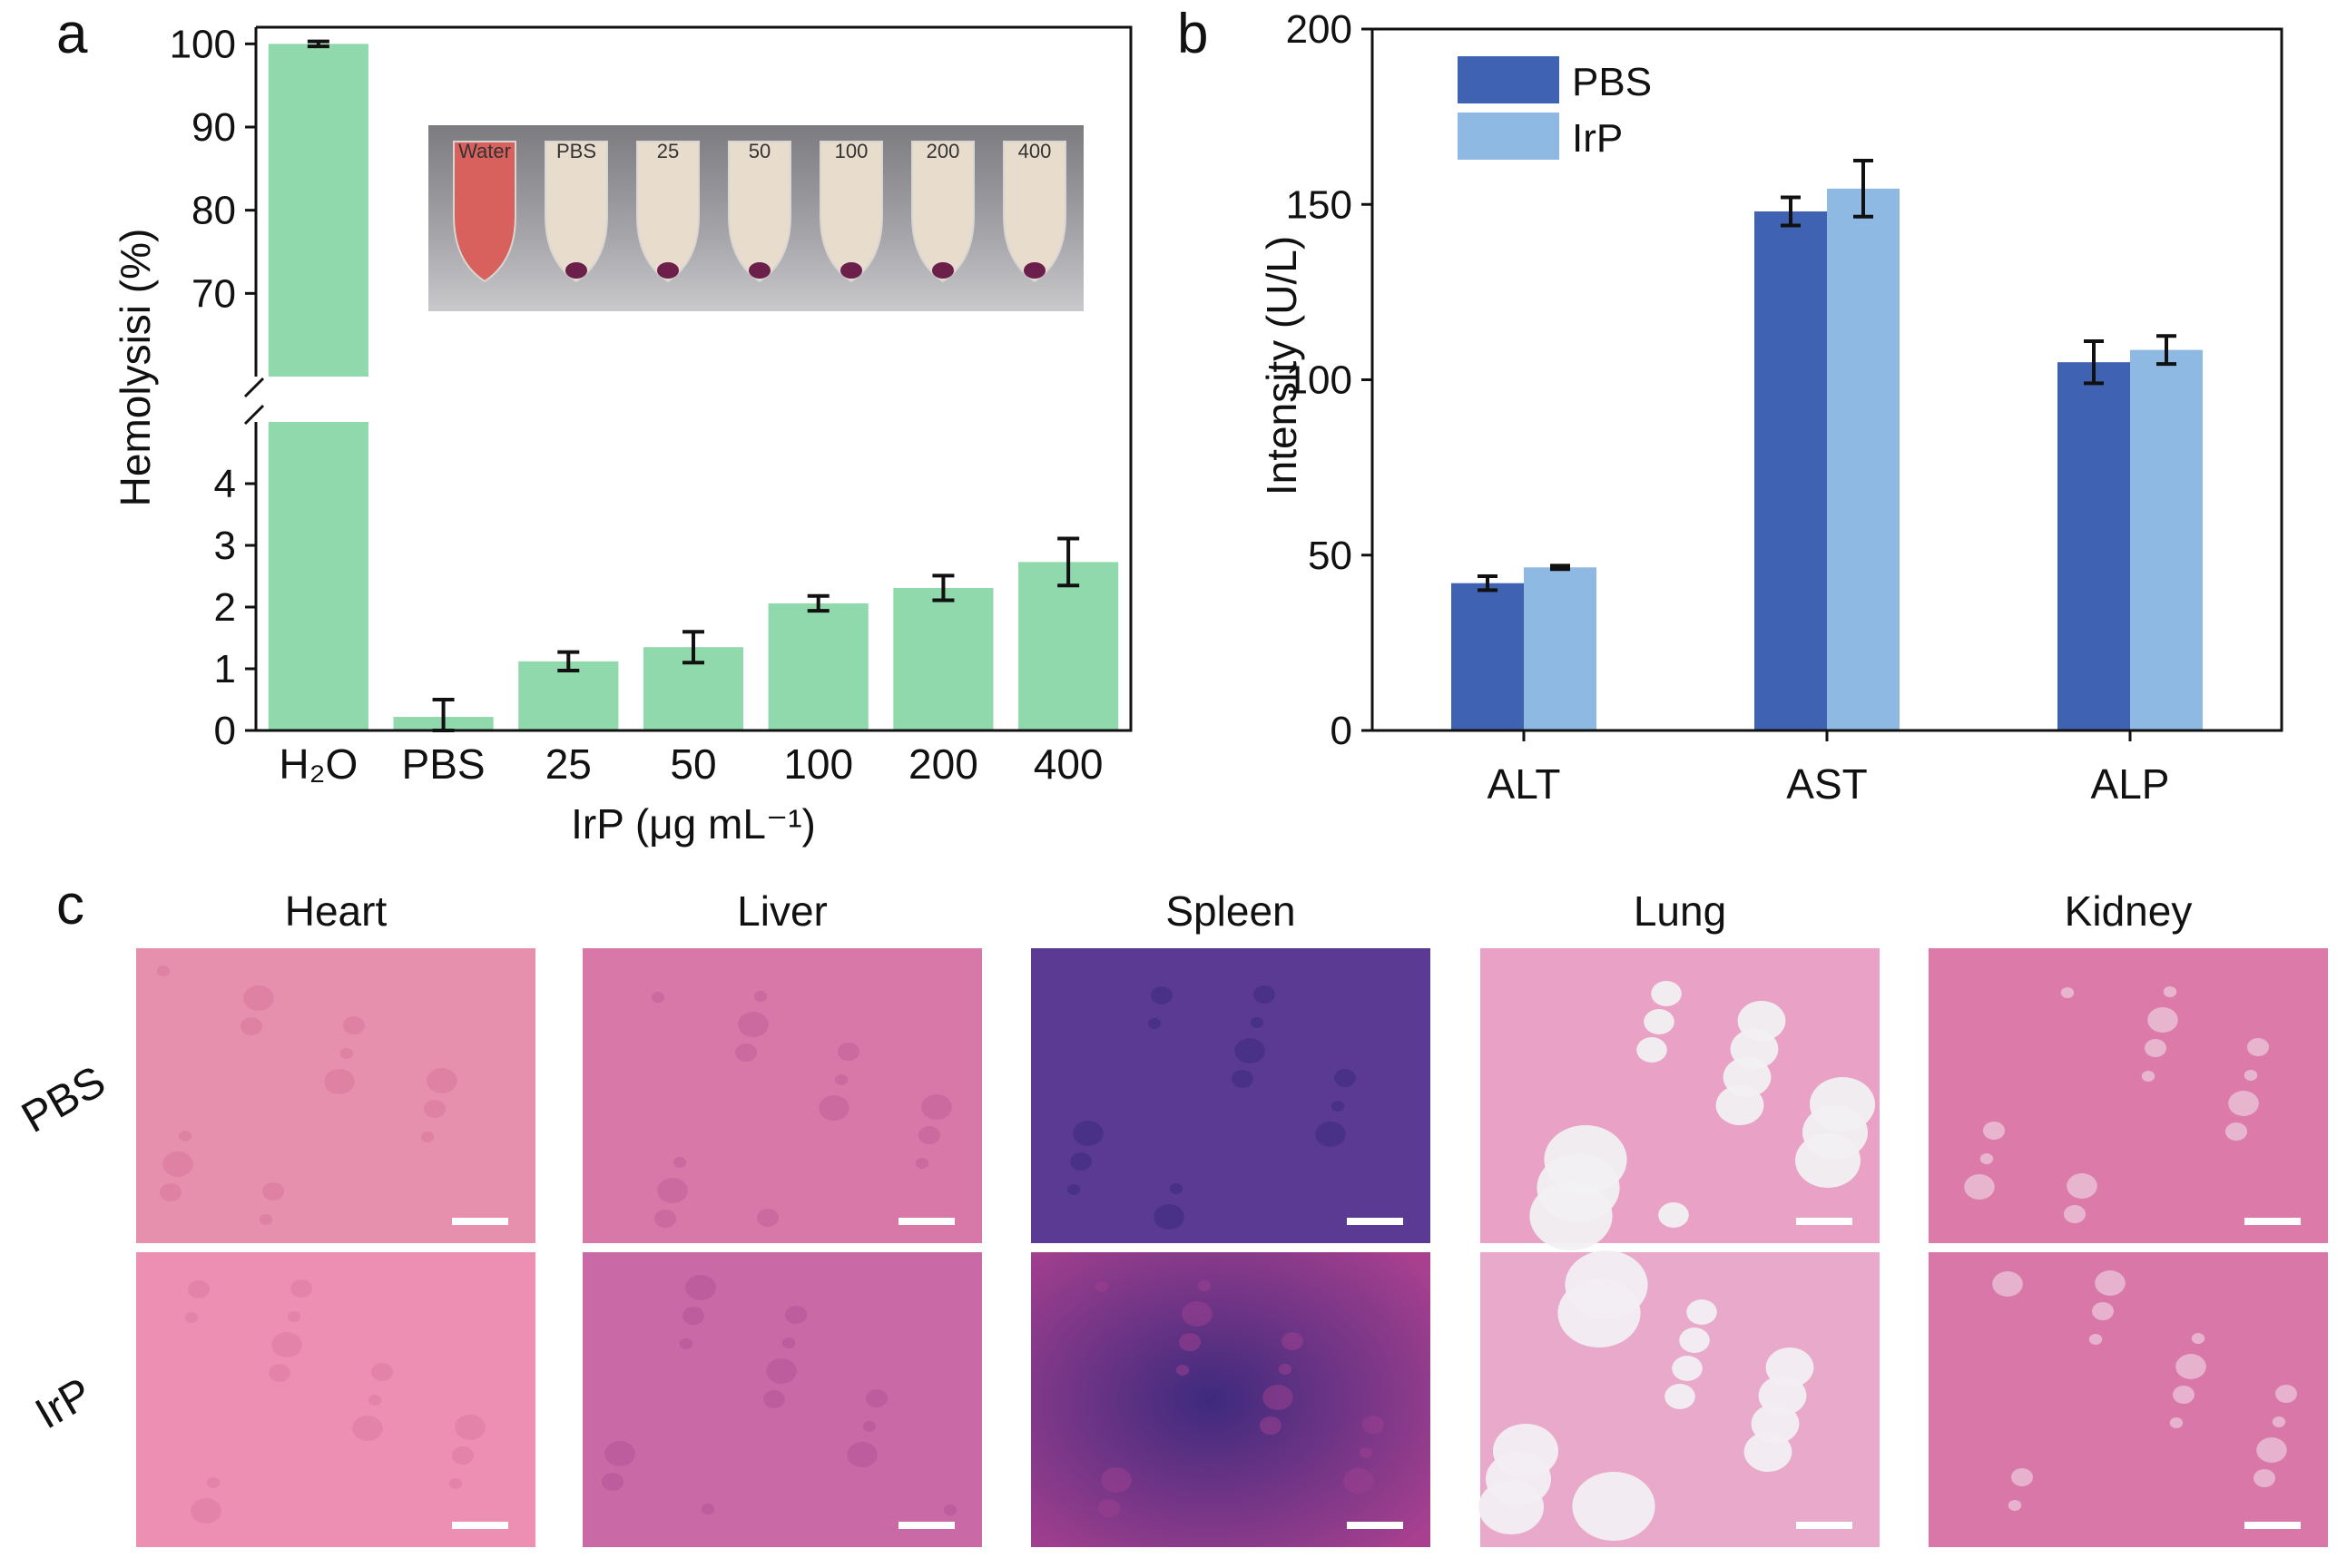 The image size is (2337, 1568). Describe the element at coordinates (225, 731) in the screenshot. I see `hemolysis-y-tick-label: 0` at that location.